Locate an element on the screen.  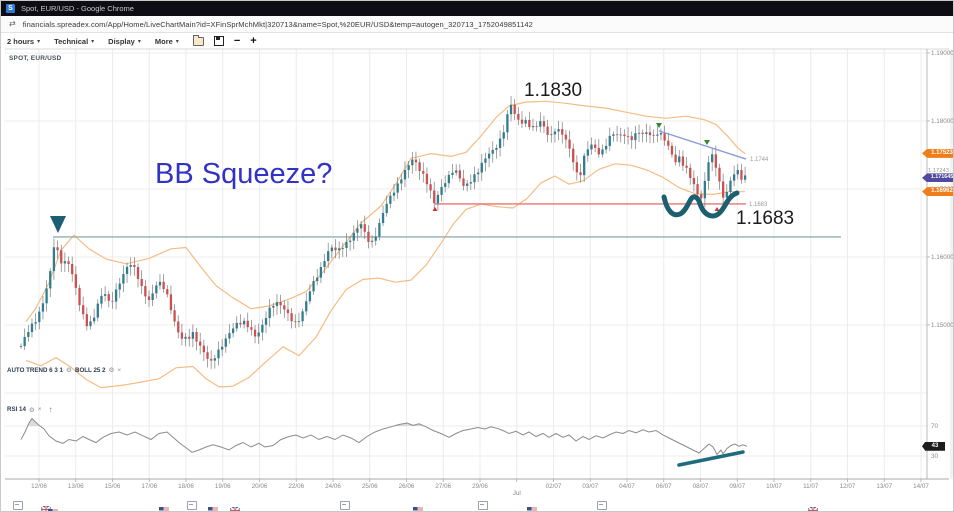
x-axis-label: 09/07 is located at coordinates (737, 486).